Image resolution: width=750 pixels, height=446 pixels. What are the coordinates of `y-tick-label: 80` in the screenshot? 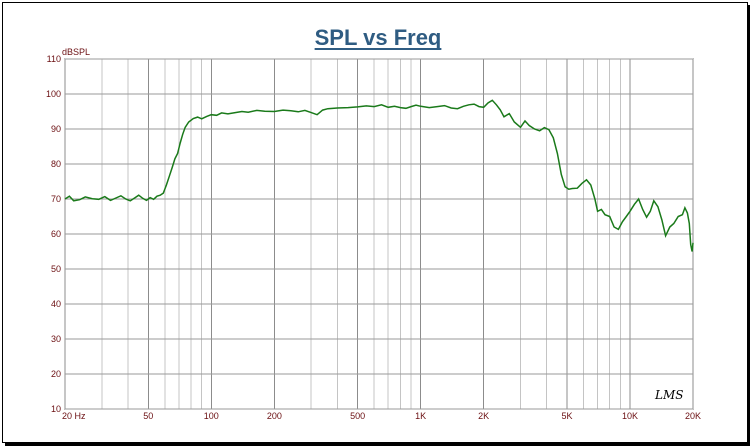 It's located at (56, 164).